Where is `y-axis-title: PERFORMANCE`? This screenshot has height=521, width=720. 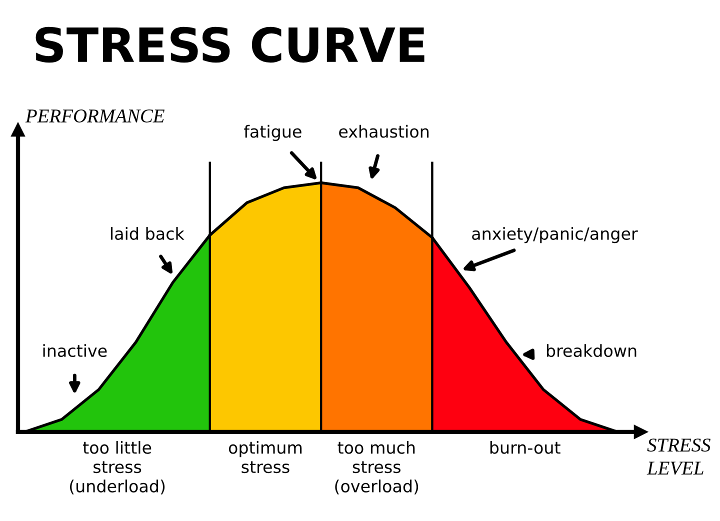
y-axis-title: PERFORMANCE is located at coordinates (94, 116).